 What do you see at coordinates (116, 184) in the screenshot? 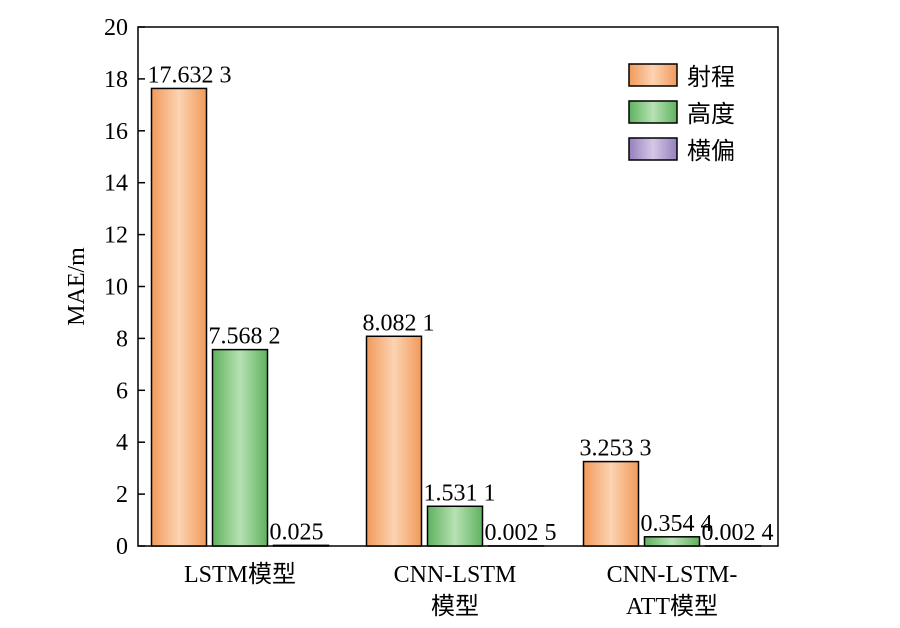
I see `y-tick-label: 14` at bounding box center [116, 184].